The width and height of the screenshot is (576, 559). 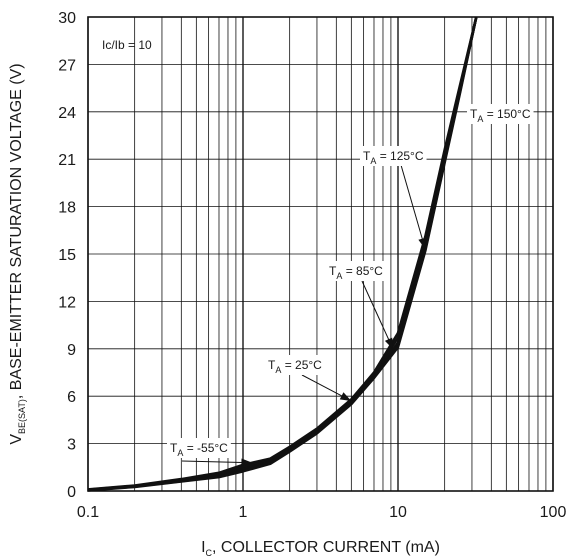 I want to click on annotation-label: TA = 85°C, so click(x=356, y=272).